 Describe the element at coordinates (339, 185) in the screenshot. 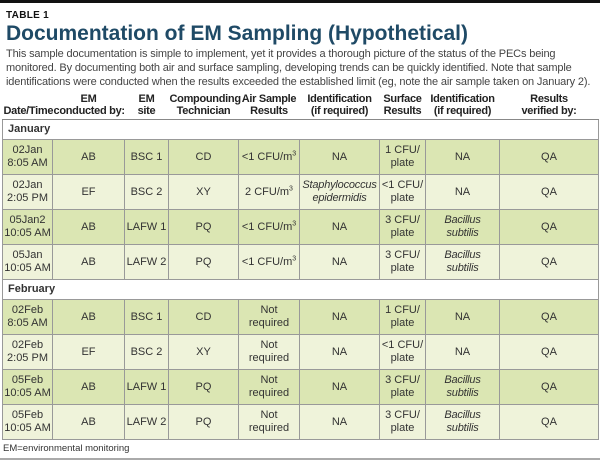

I see `cell-text: Staphylococcus` at that location.